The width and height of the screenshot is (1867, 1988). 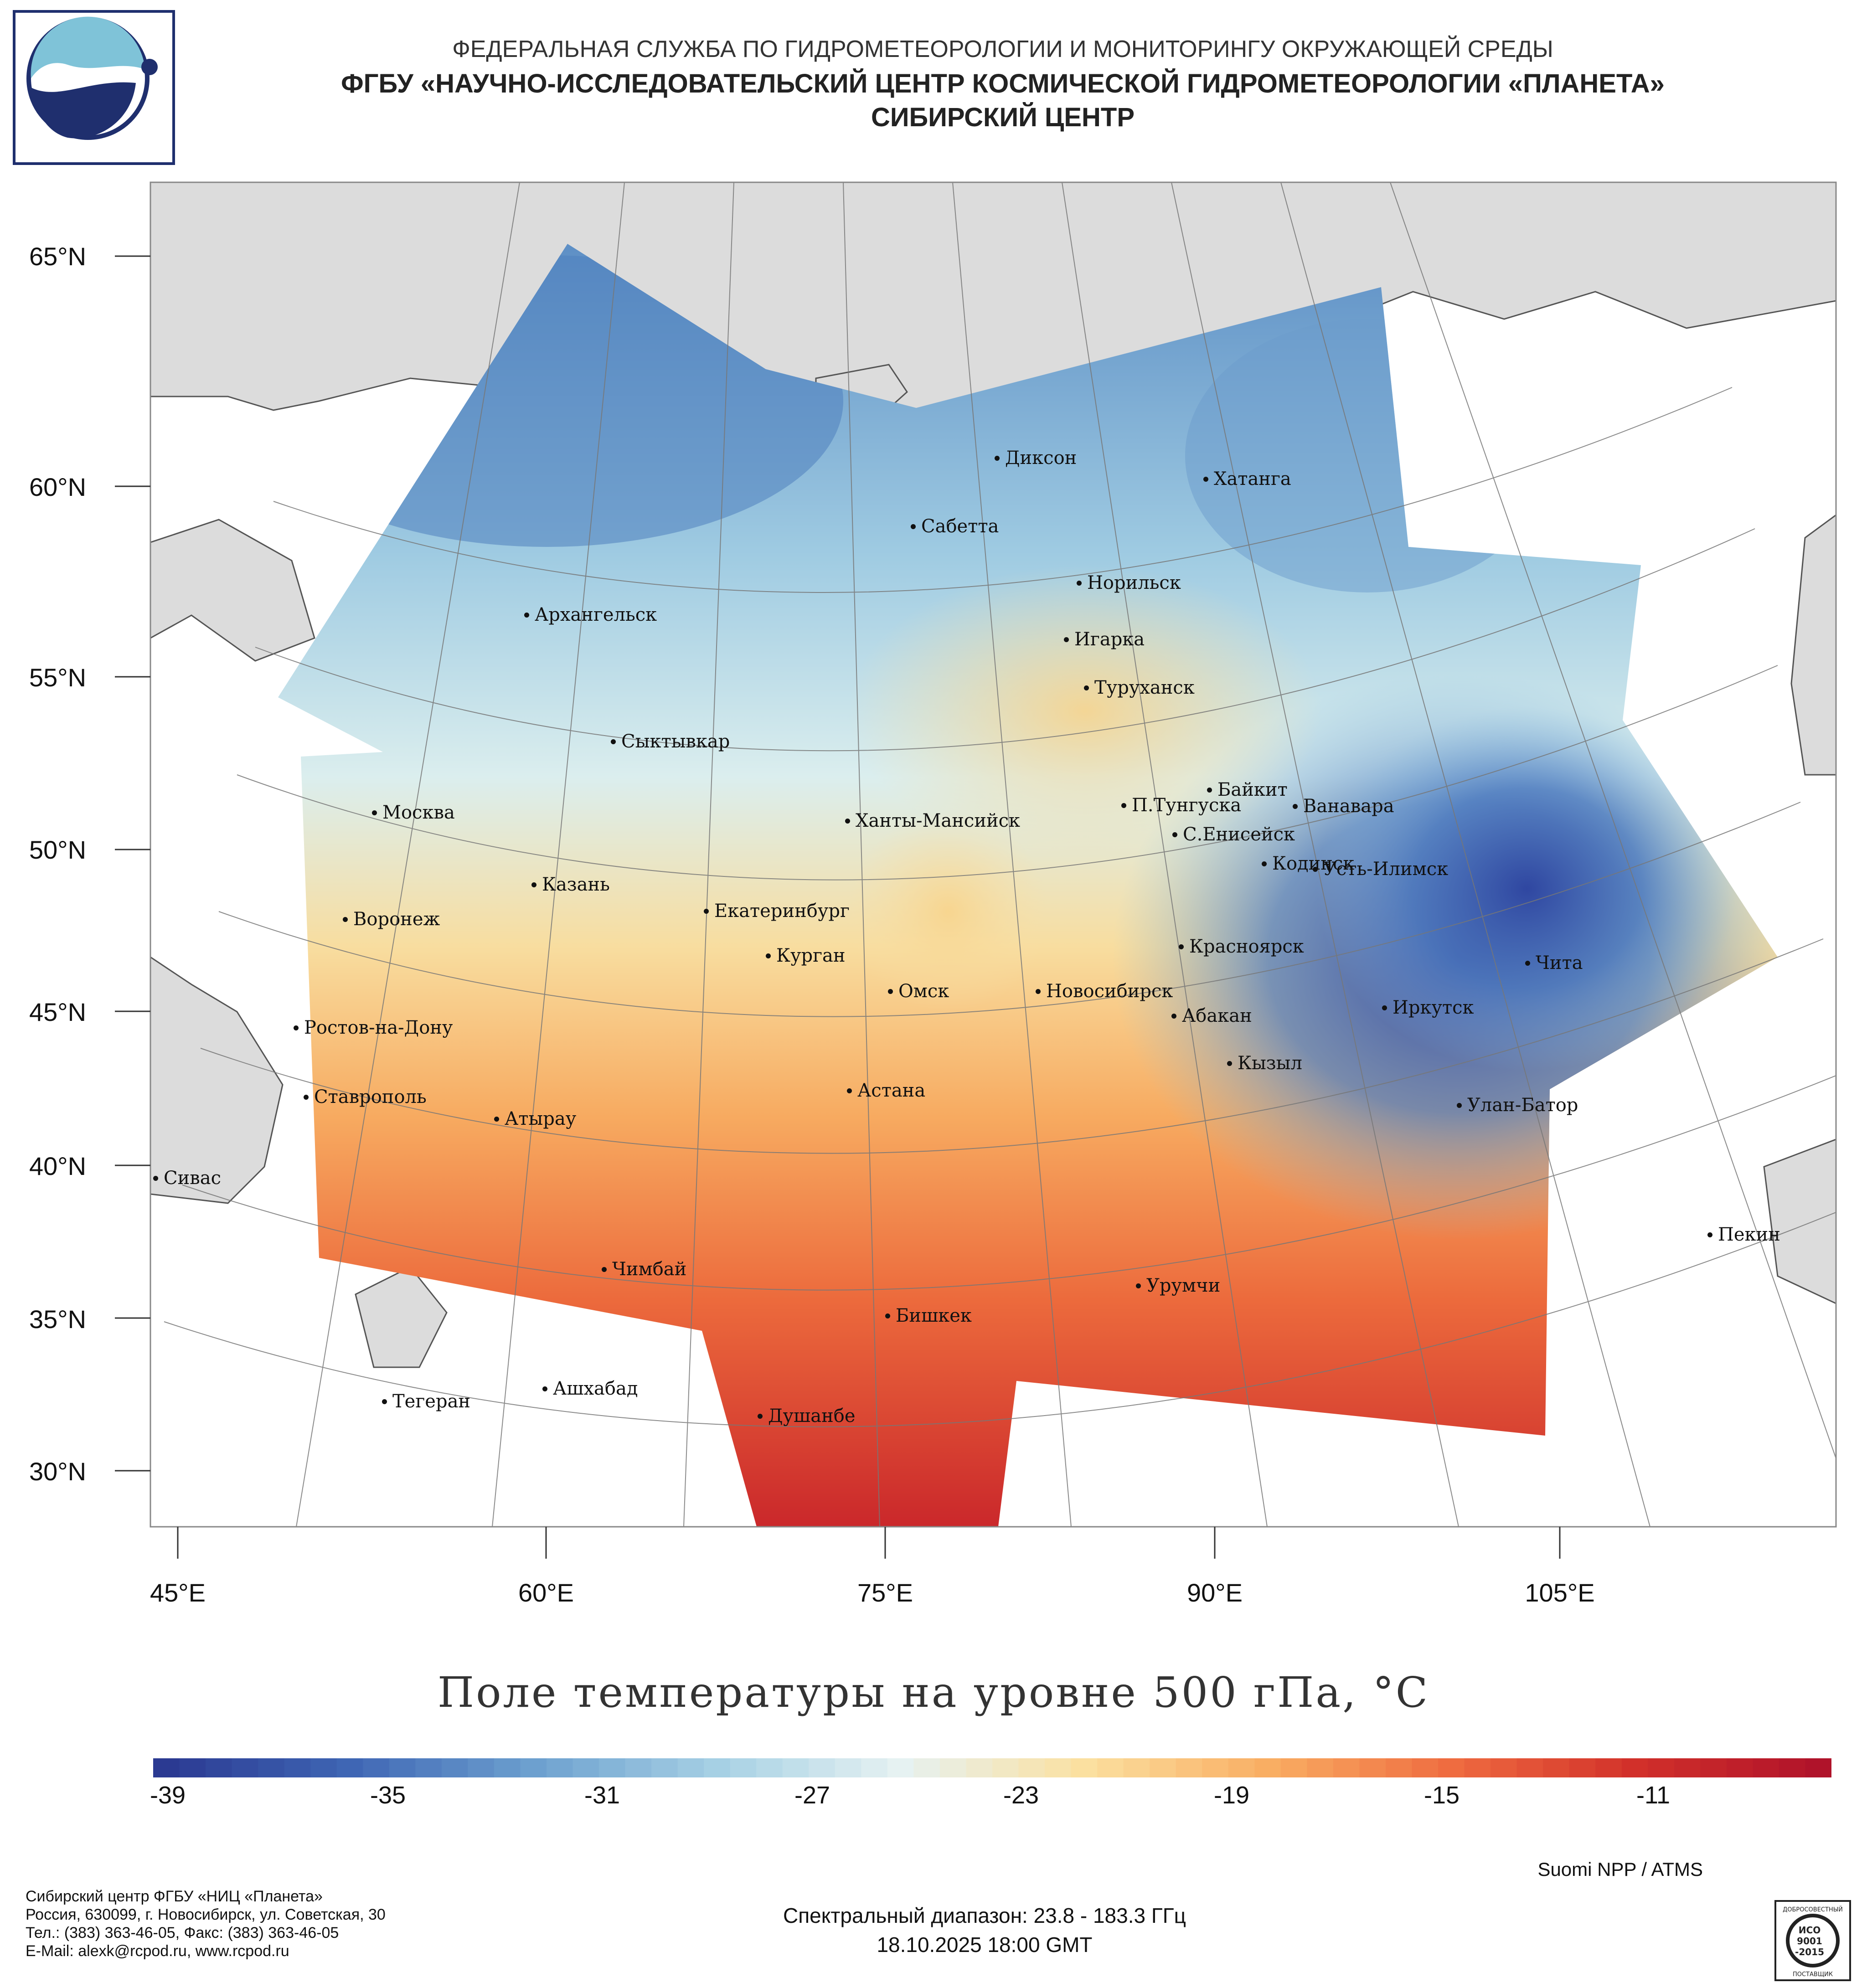 What do you see at coordinates (1517, 1106) in the screenshot?
I see `city-label: Улан-Батор` at bounding box center [1517, 1106].